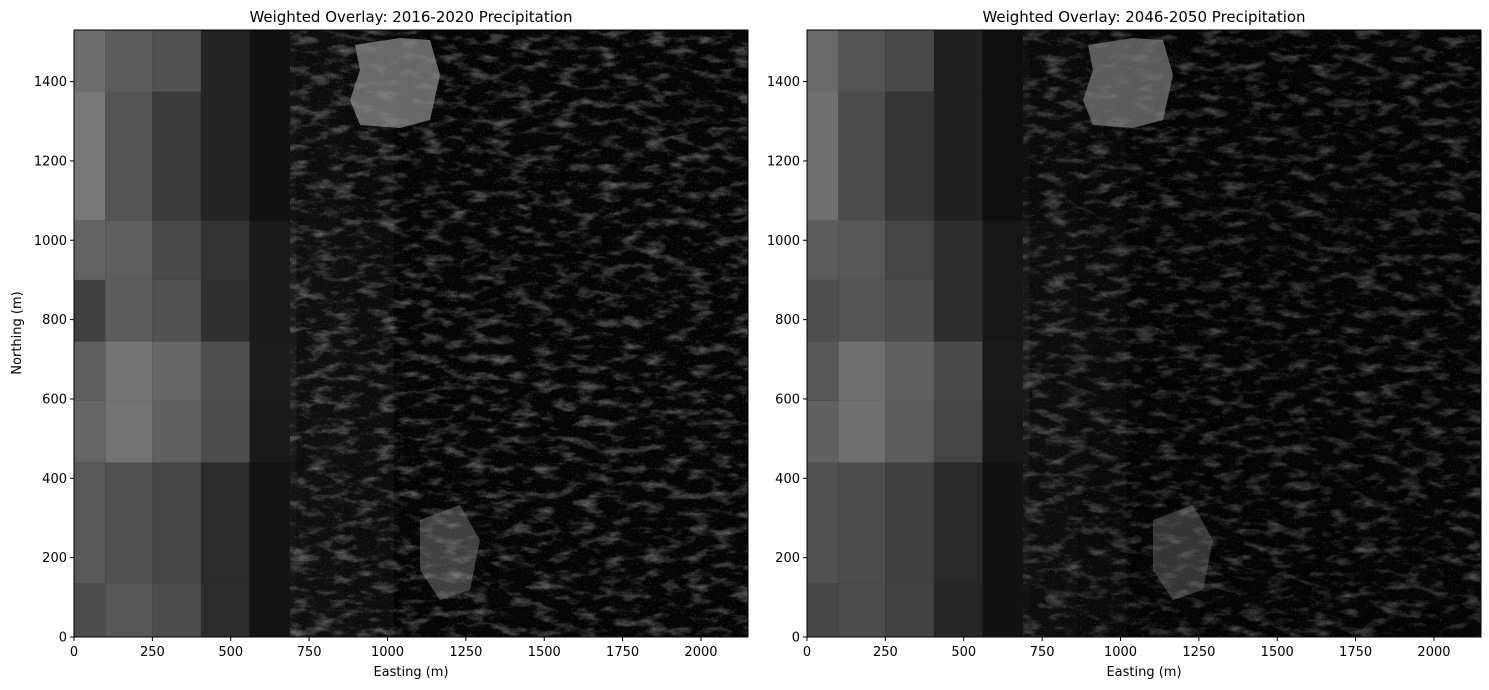 The width and height of the screenshot is (1489, 690). What do you see at coordinates (309, 652) in the screenshot?
I see `x-tick-label: 750` at bounding box center [309, 652].